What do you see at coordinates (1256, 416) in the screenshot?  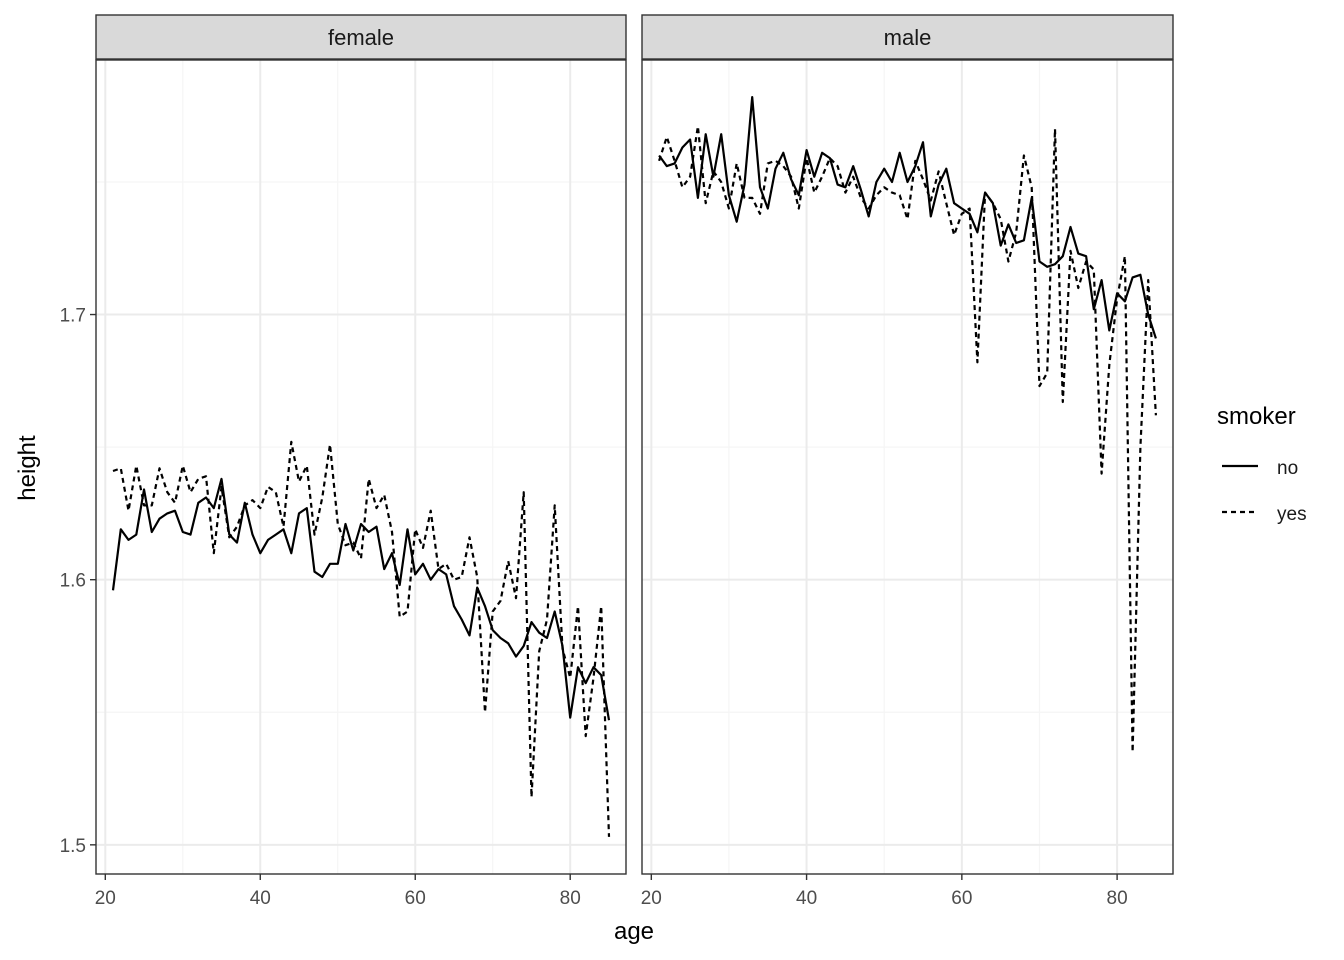 I see `legend-title: smoker` at bounding box center [1256, 416].